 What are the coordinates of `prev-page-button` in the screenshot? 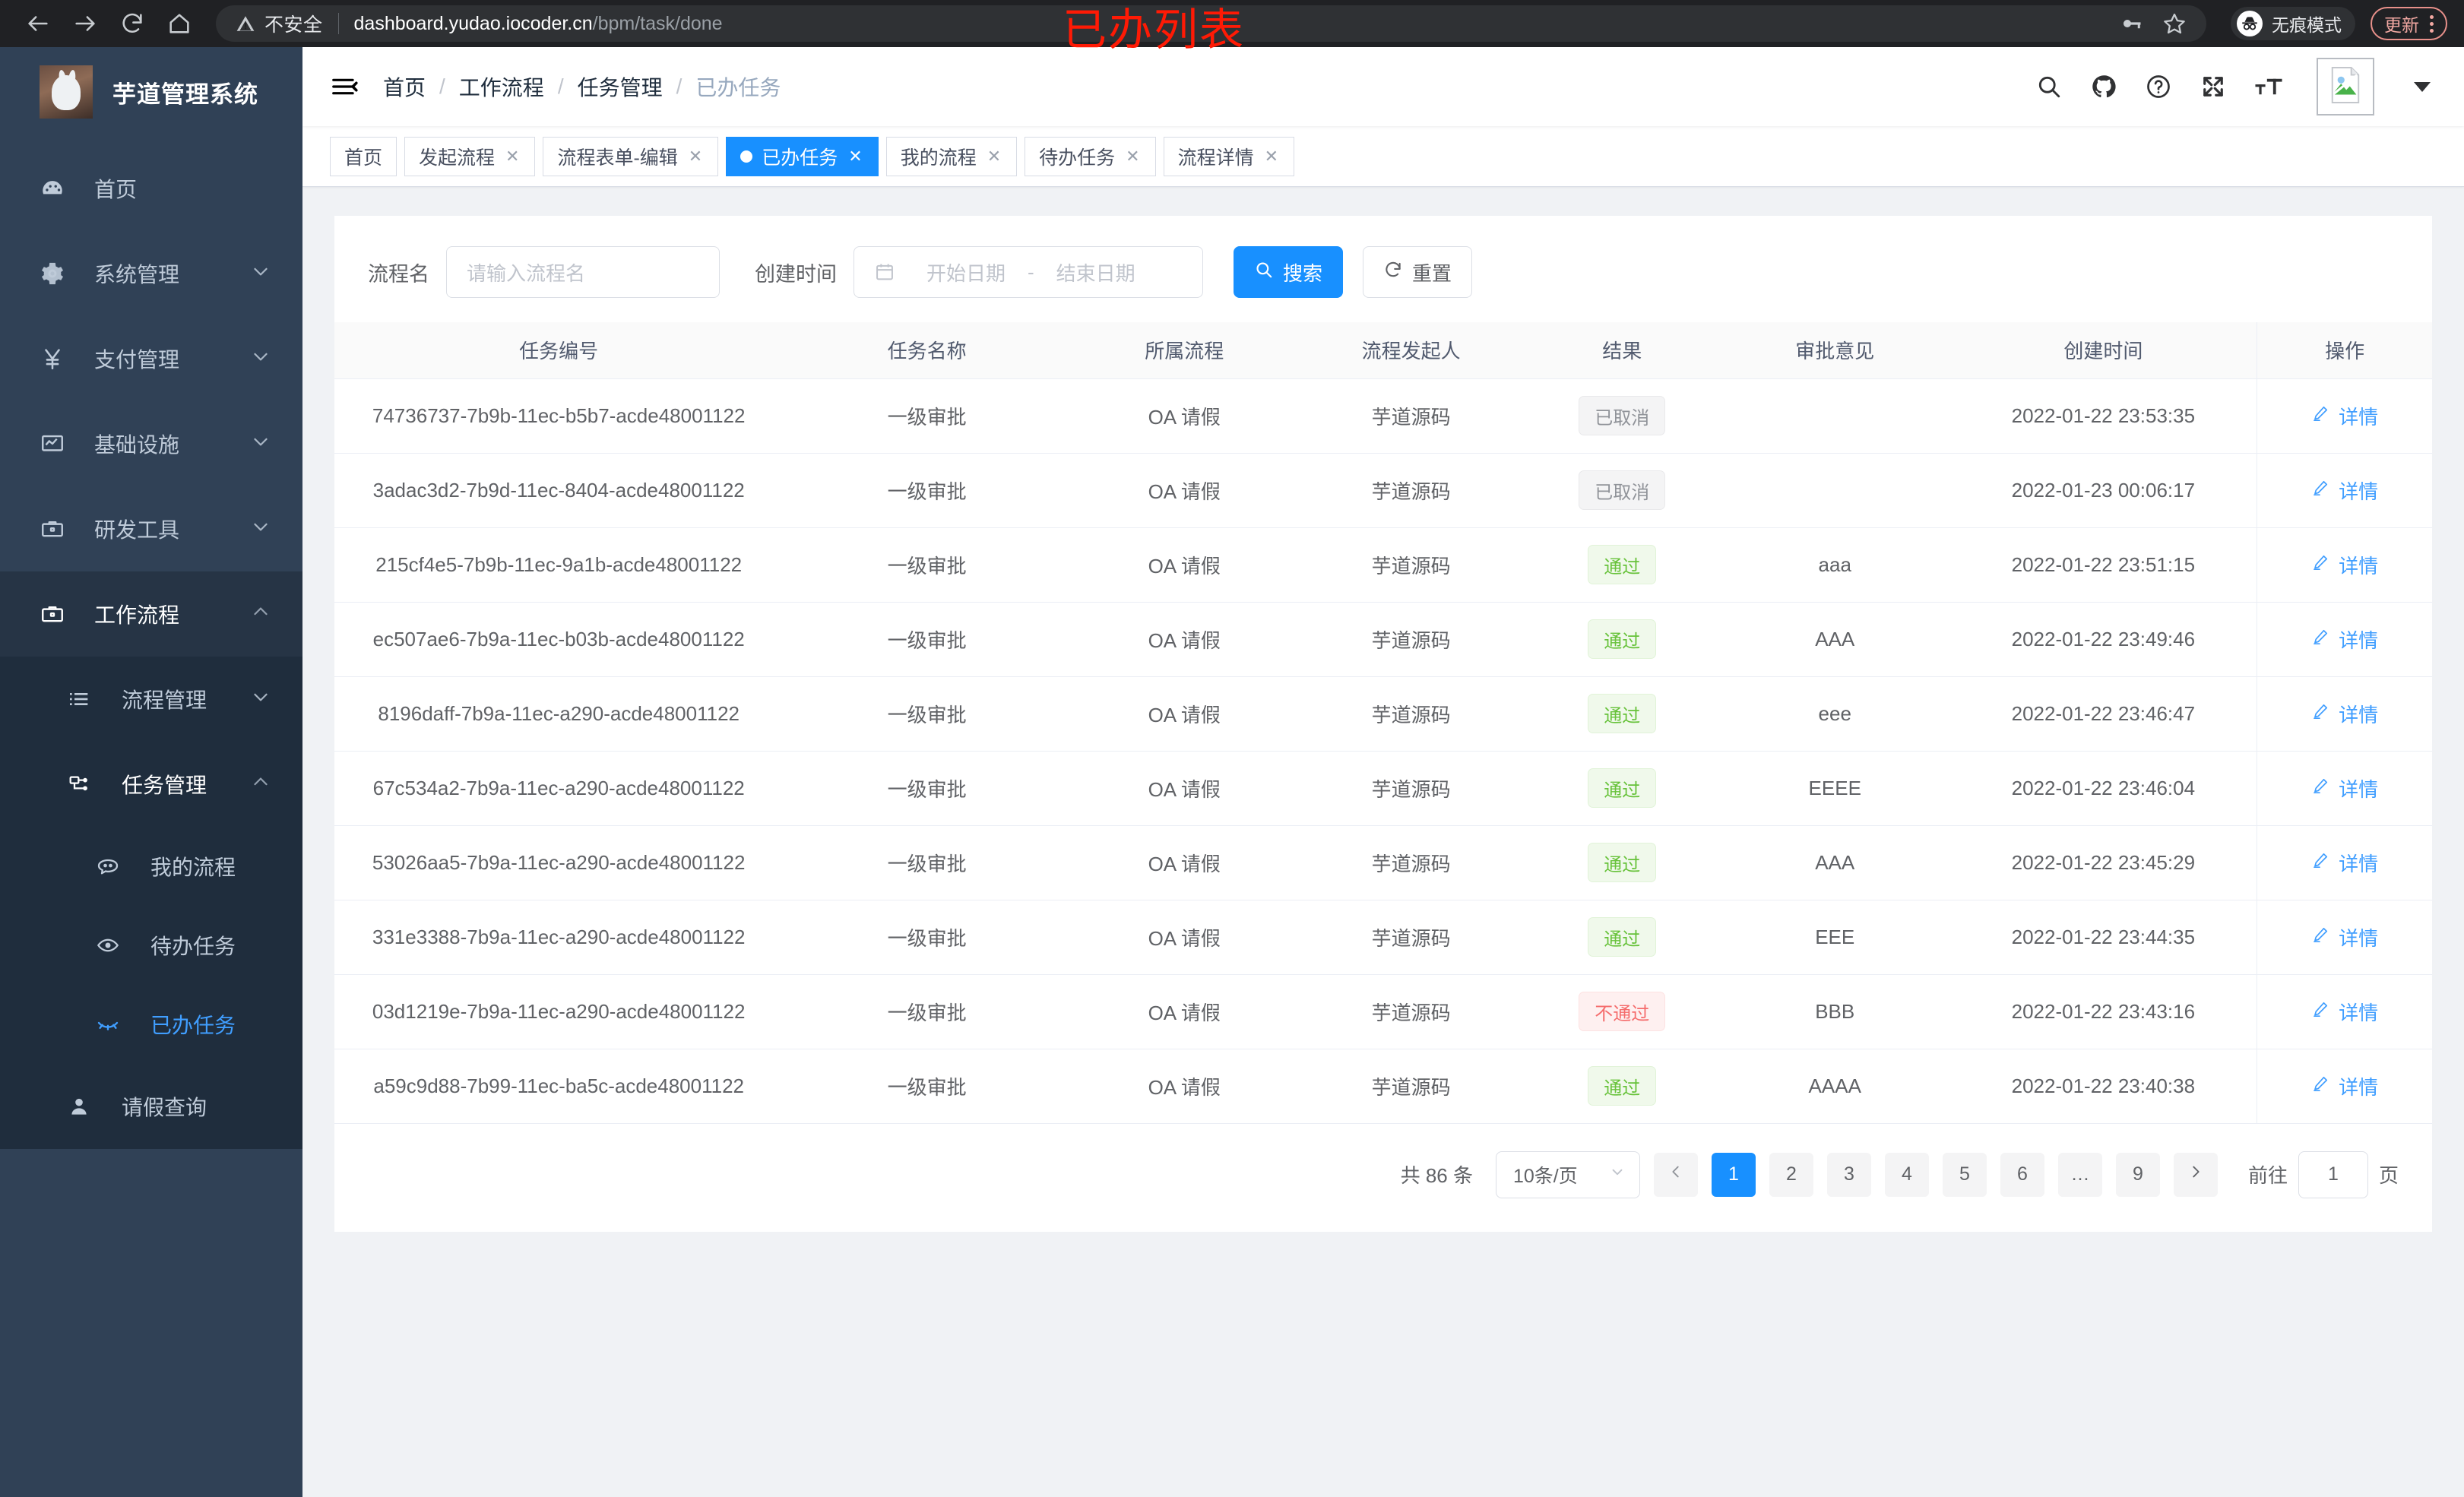 It's located at (1675, 1174).